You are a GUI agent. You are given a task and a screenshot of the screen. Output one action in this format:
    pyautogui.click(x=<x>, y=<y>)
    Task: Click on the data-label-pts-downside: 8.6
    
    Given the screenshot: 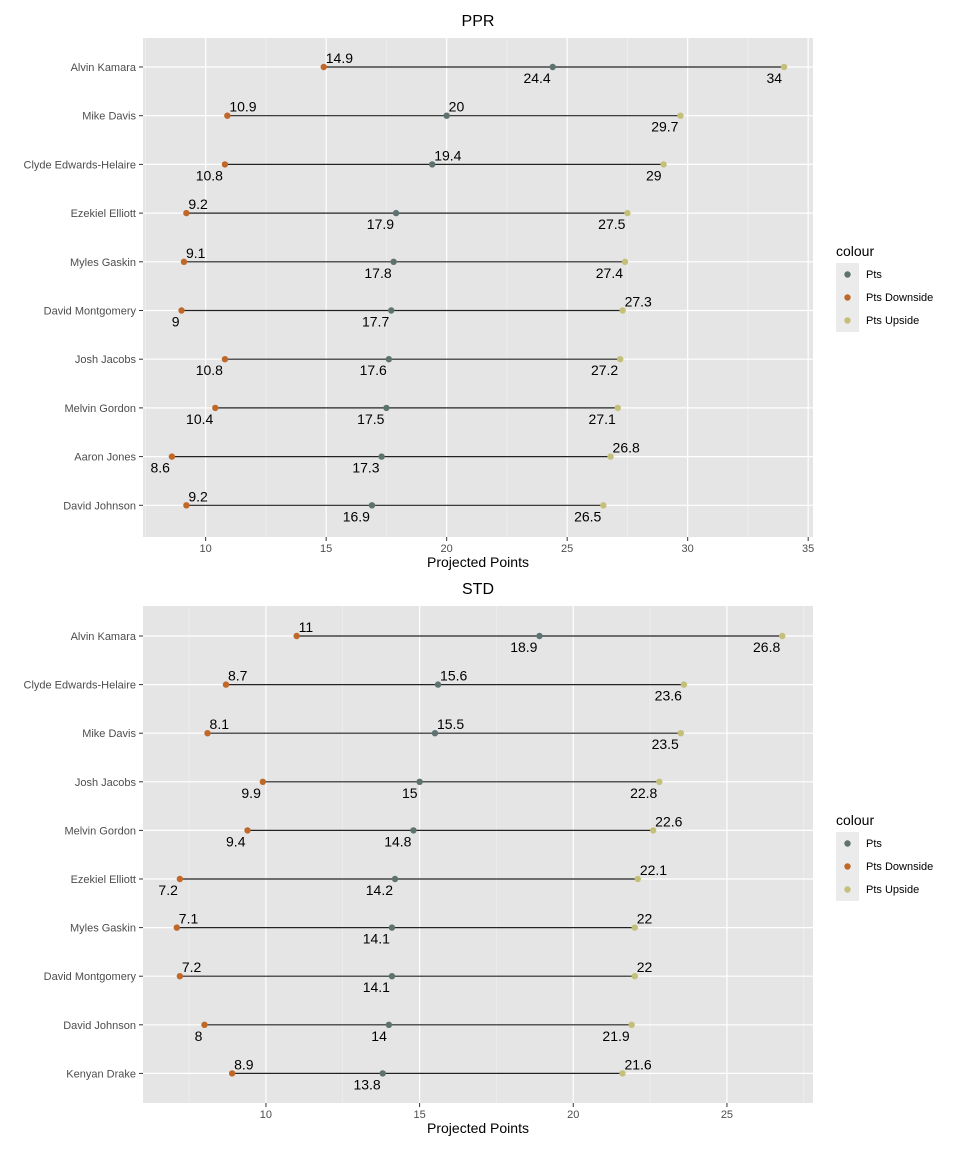 What is the action you would take?
    pyautogui.click(x=160, y=468)
    